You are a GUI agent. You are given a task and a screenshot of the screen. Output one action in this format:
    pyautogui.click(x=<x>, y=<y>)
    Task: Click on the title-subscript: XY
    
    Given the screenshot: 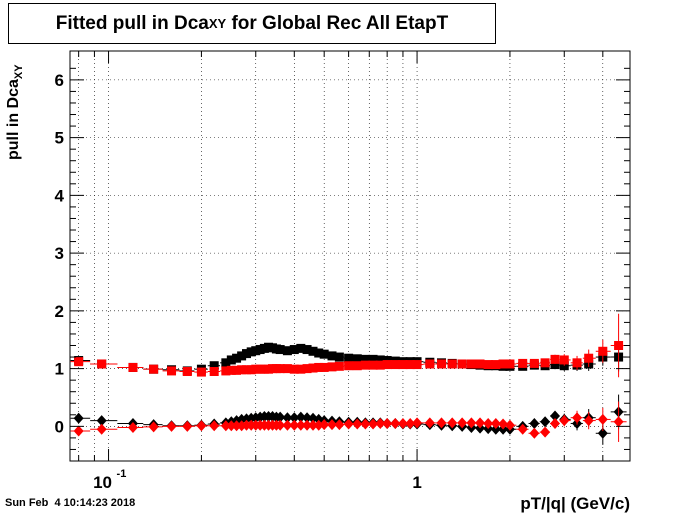 What is the action you would take?
    pyautogui.click(x=217, y=23)
    